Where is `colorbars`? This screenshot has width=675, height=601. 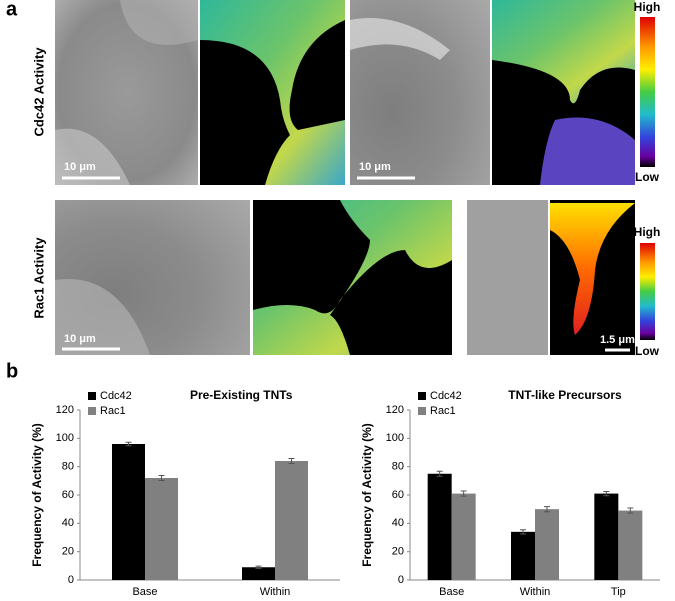
colorbars is located at coordinates (647, 178).